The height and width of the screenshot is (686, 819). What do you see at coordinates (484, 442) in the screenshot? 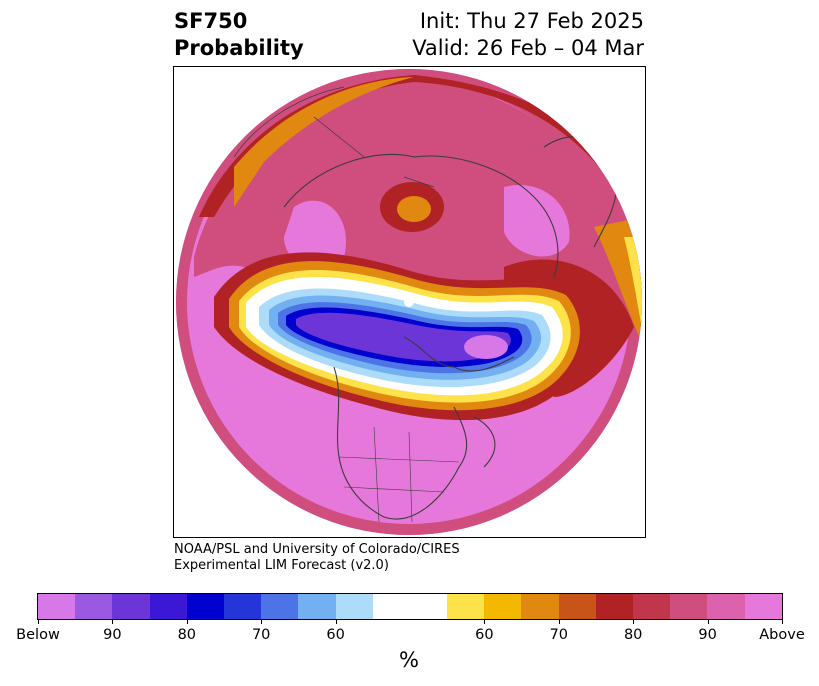
I see `greenland-atlantic-coast` at bounding box center [484, 442].